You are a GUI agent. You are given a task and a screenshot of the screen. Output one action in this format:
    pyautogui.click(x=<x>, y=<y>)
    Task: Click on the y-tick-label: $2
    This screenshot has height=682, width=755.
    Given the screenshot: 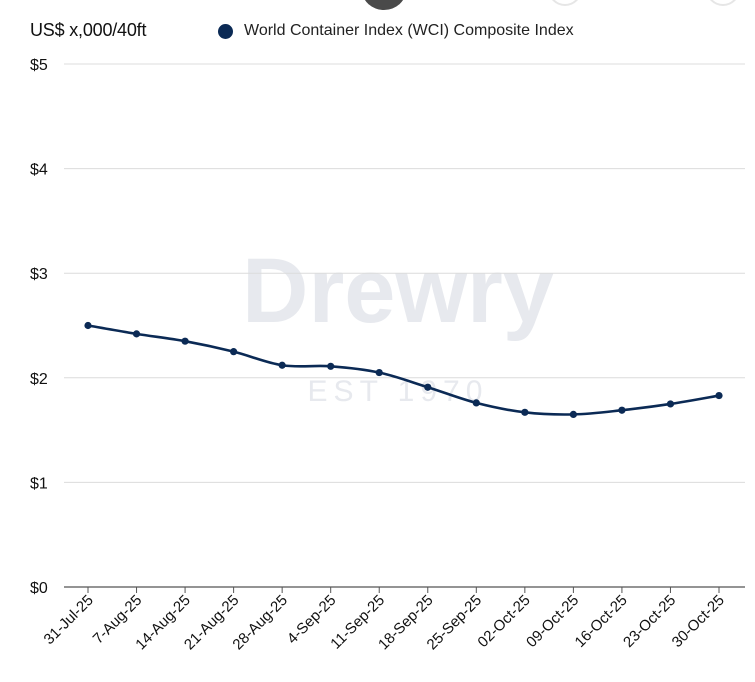 What is the action you would take?
    pyautogui.click(x=39, y=379)
    